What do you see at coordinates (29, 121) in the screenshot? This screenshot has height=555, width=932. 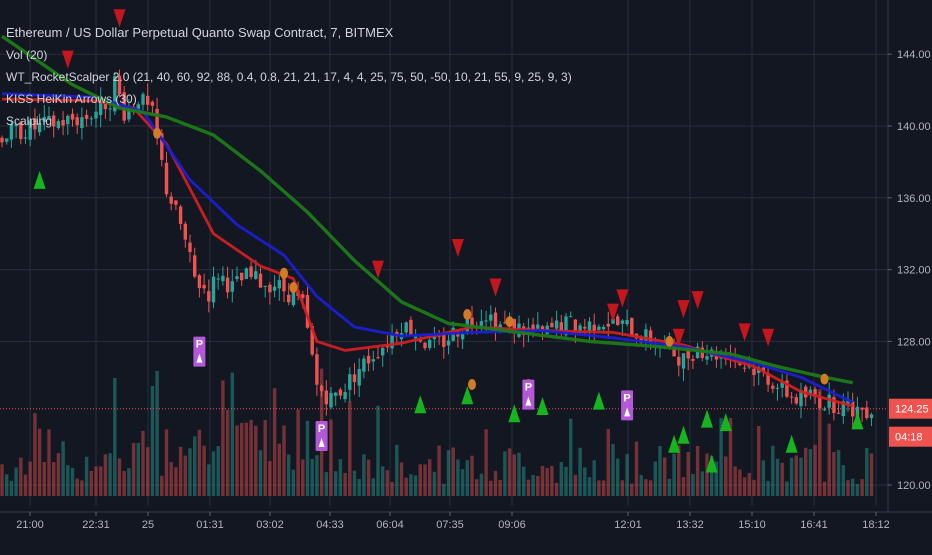 I see `indicator-scalping: Scalping` at bounding box center [29, 121].